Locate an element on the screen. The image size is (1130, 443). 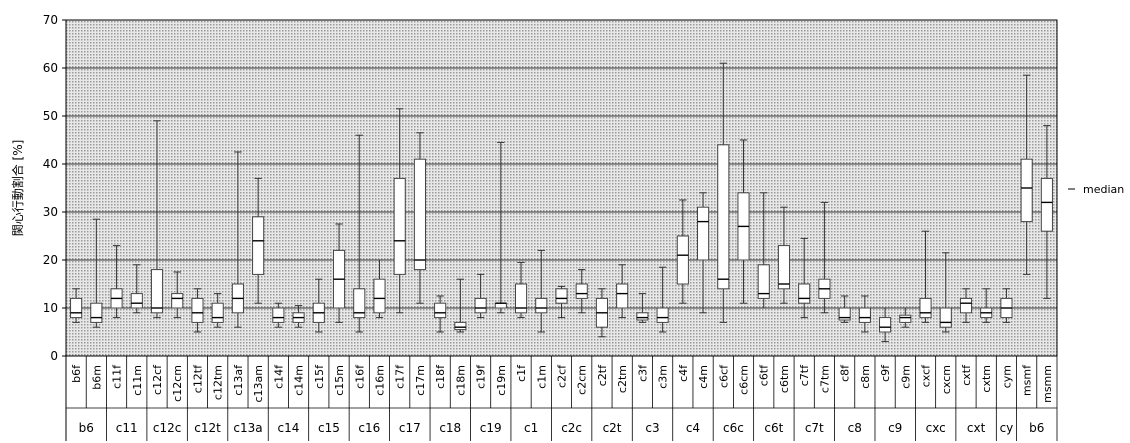
group-label: c16 is located at coordinates (369, 428).